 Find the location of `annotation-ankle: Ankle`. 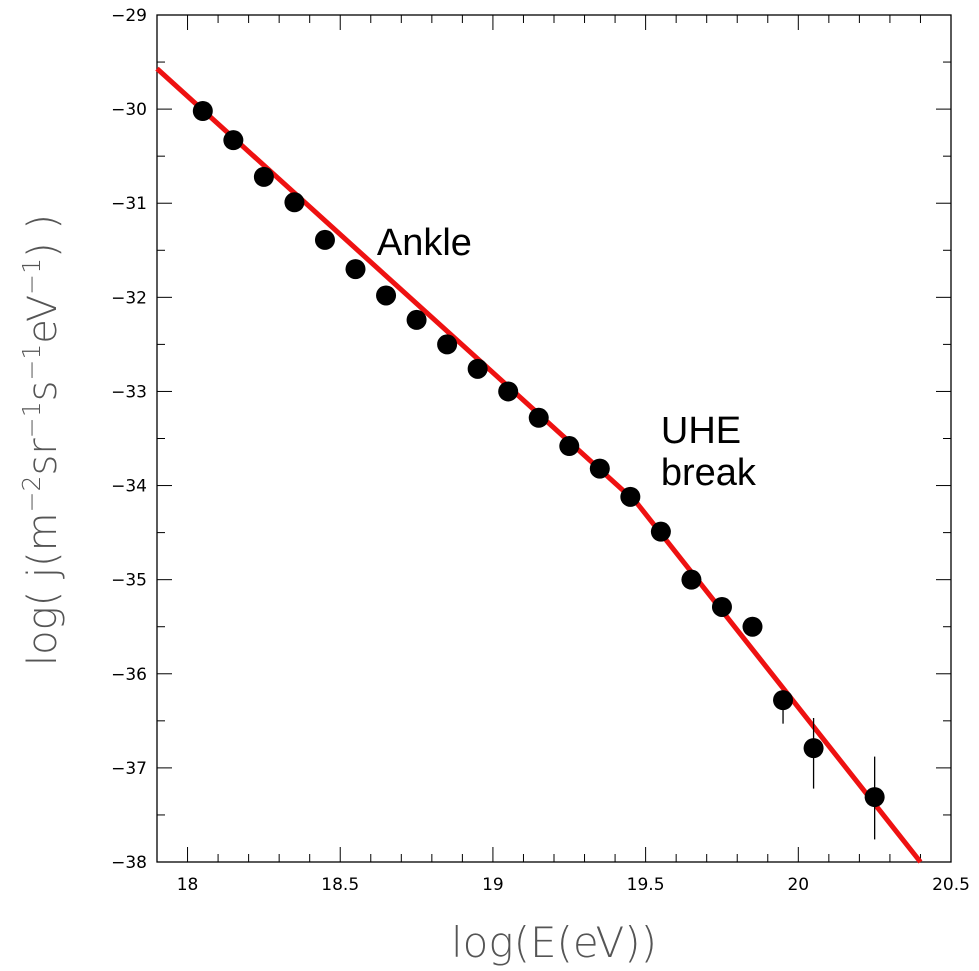

annotation-ankle: Ankle is located at coordinates (424, 243).